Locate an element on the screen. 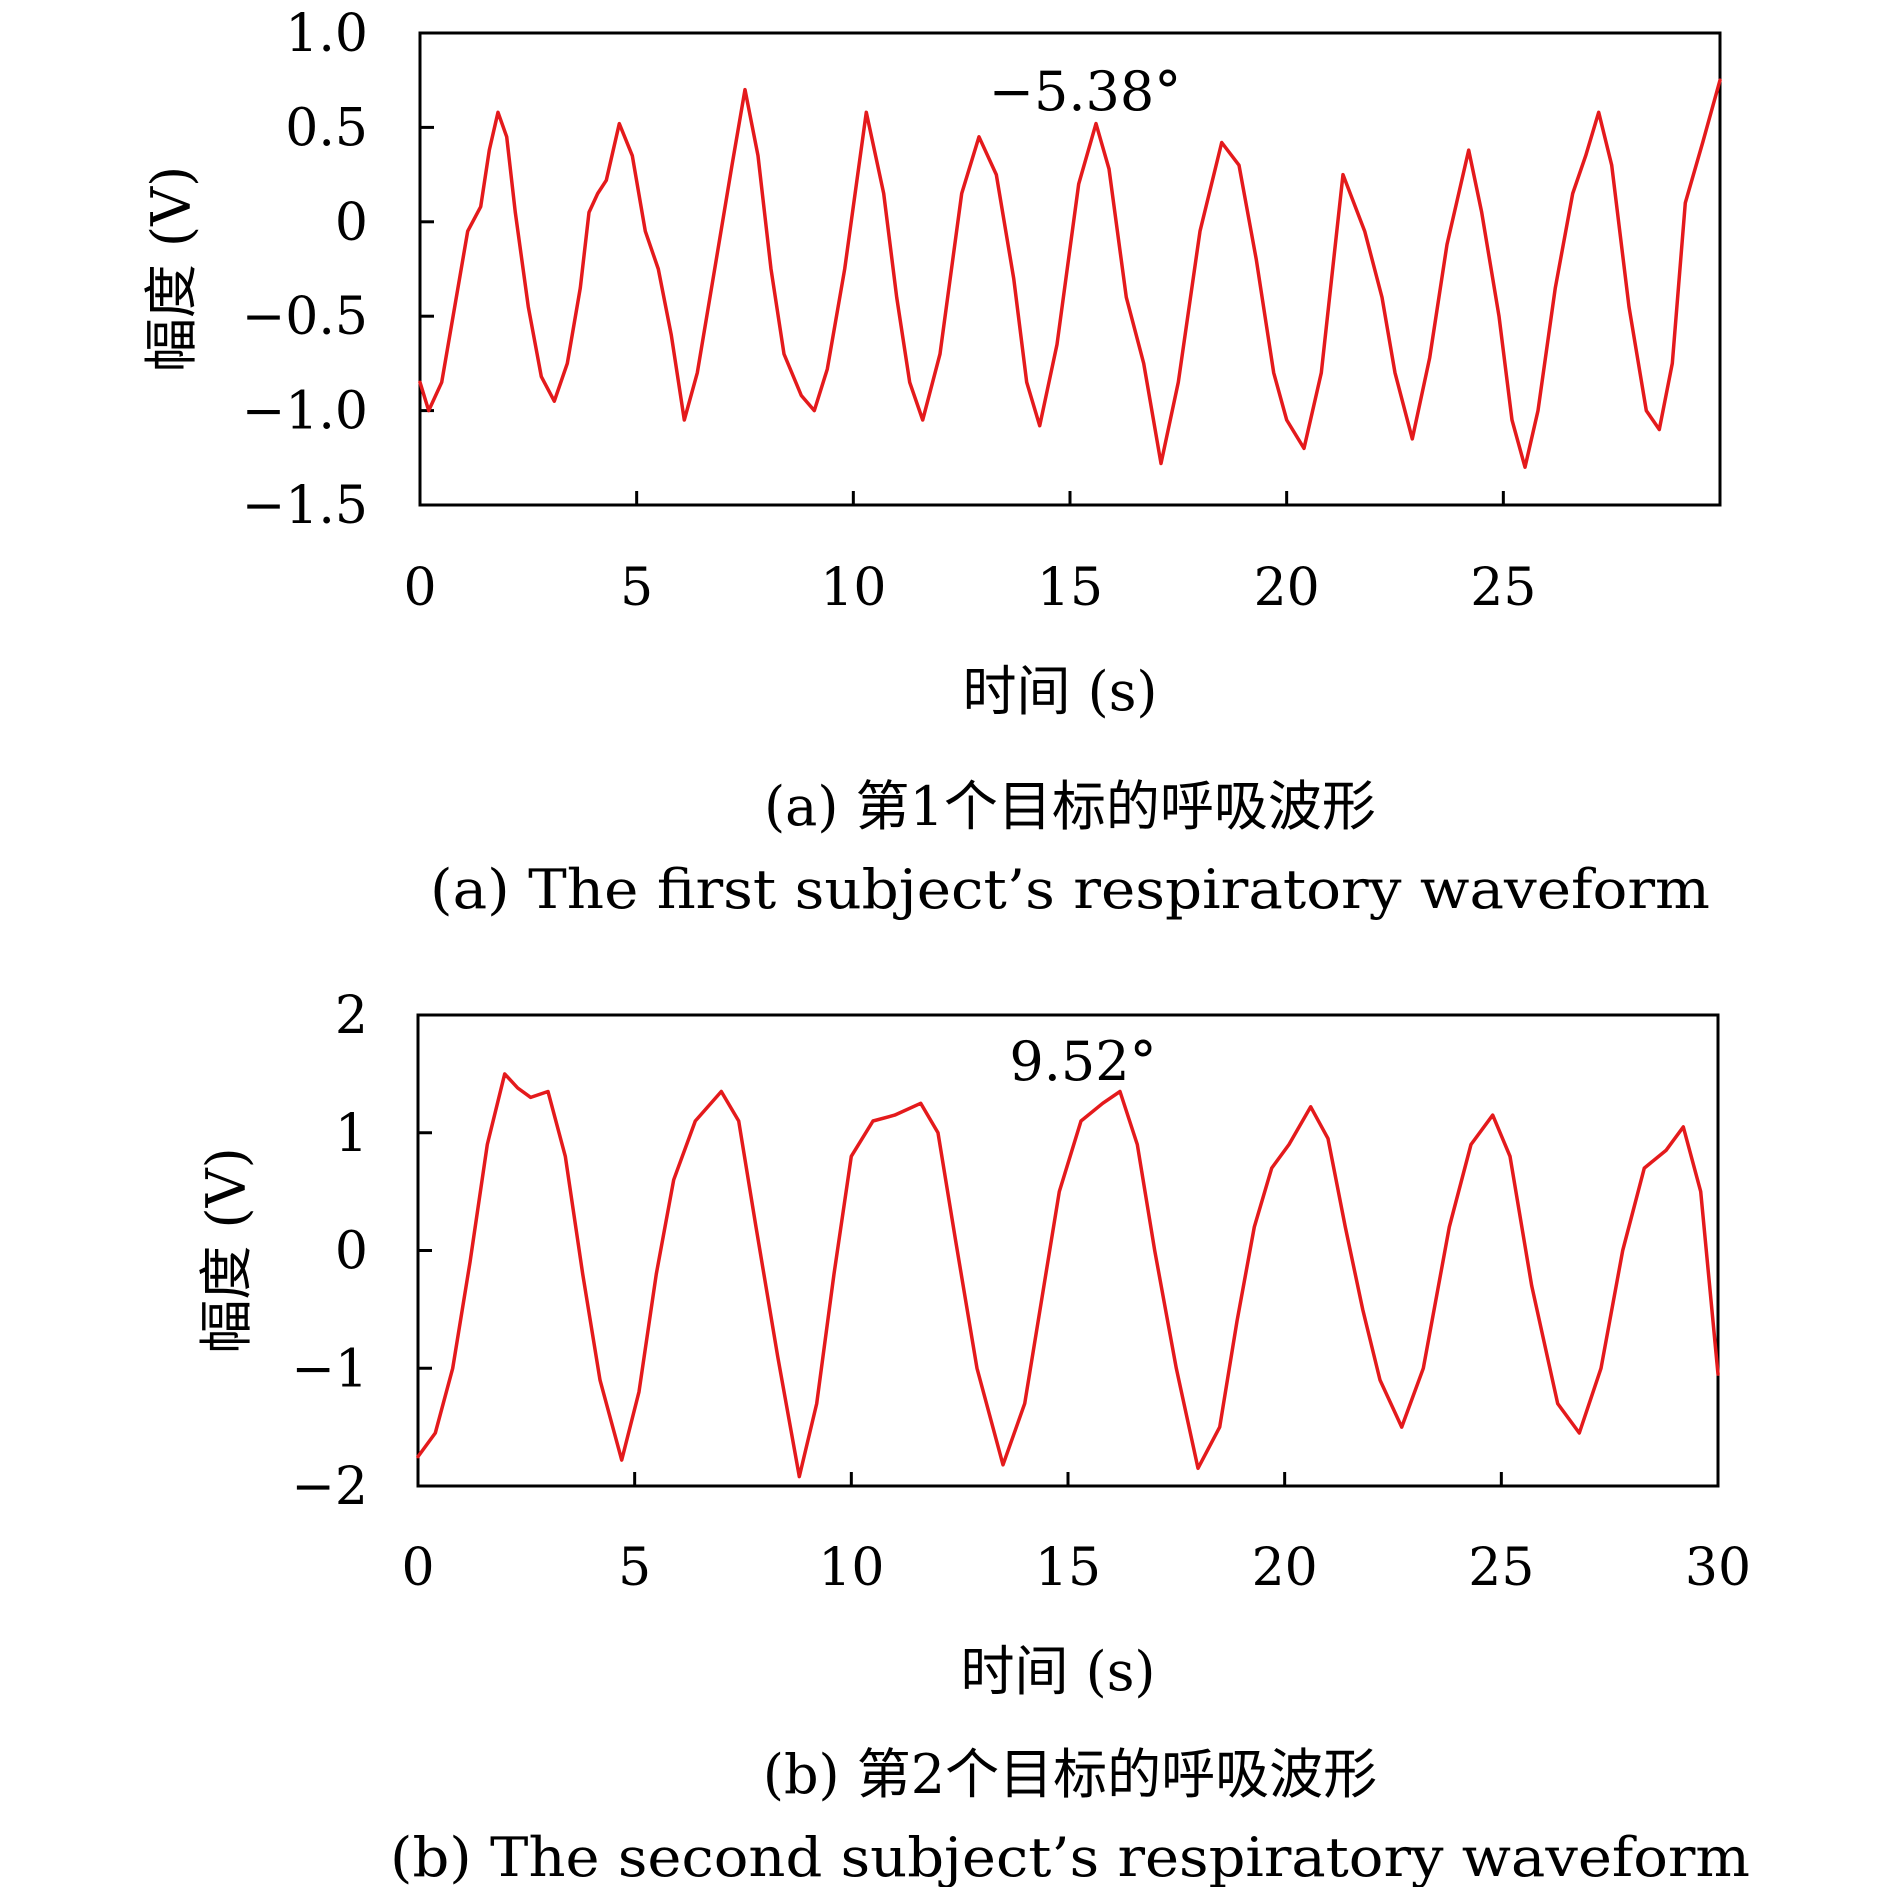 The height and width of the screenshot is (1887, 1890). angle-annotation: 9.52° is located at coordinates (1082, 1061).